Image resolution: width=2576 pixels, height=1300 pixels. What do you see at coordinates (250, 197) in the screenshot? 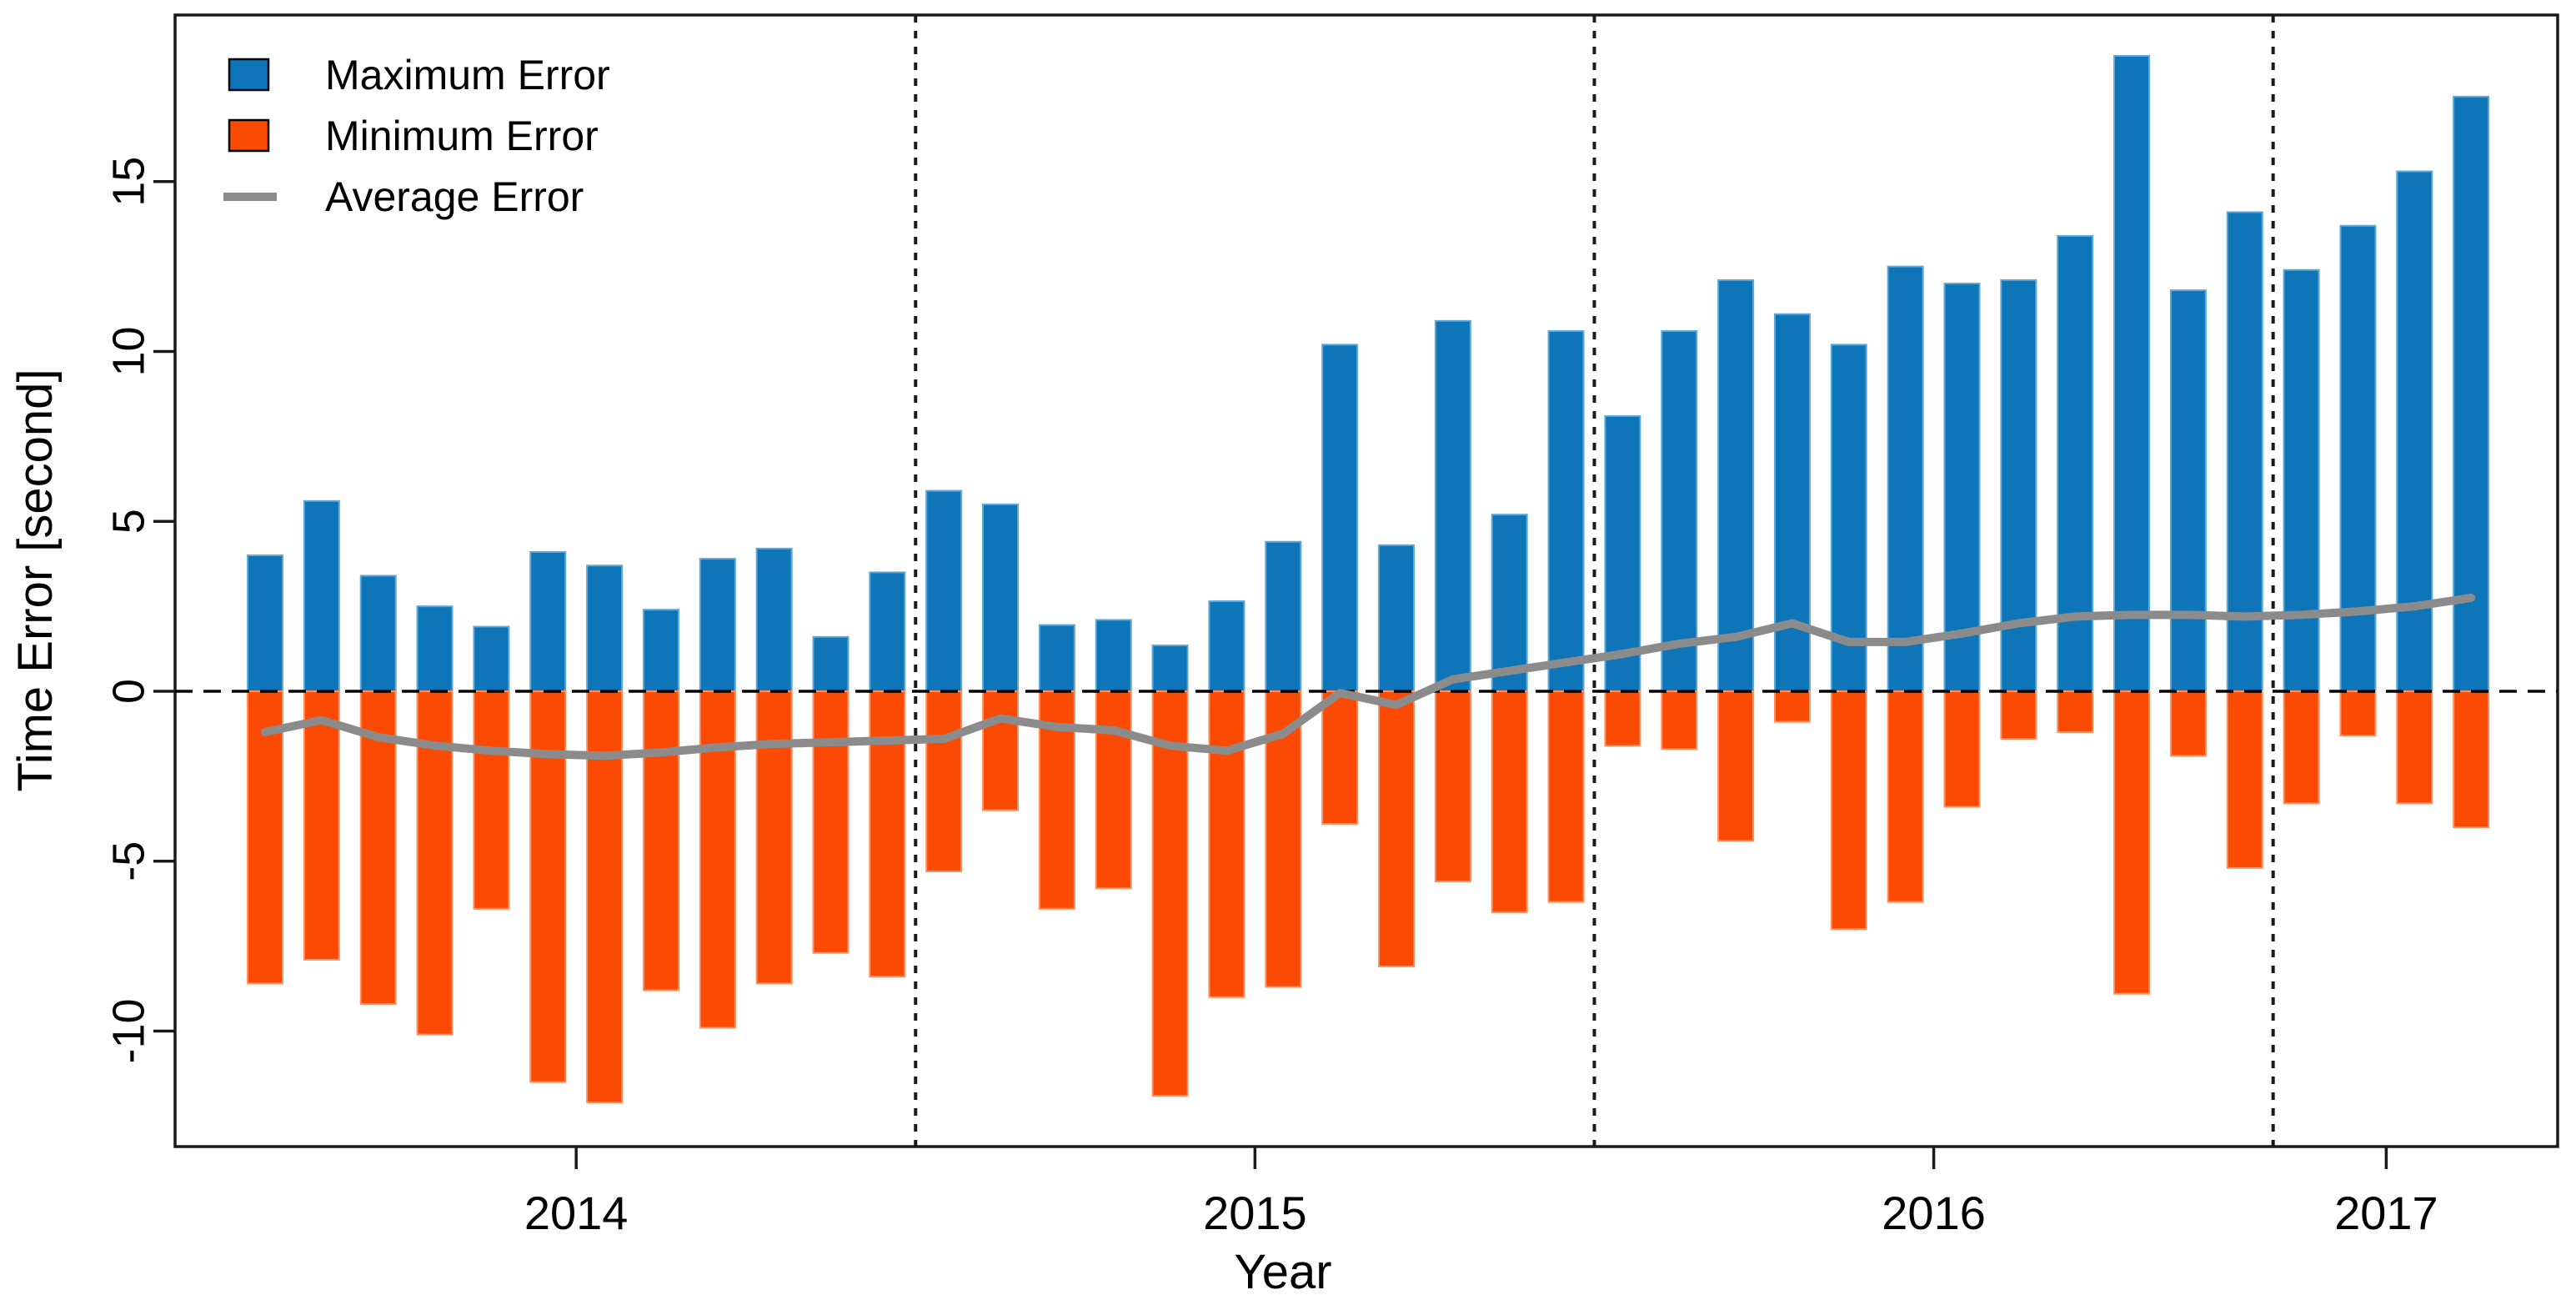
I see `legend-swatch-average-error` at bounding box center [250, 197].